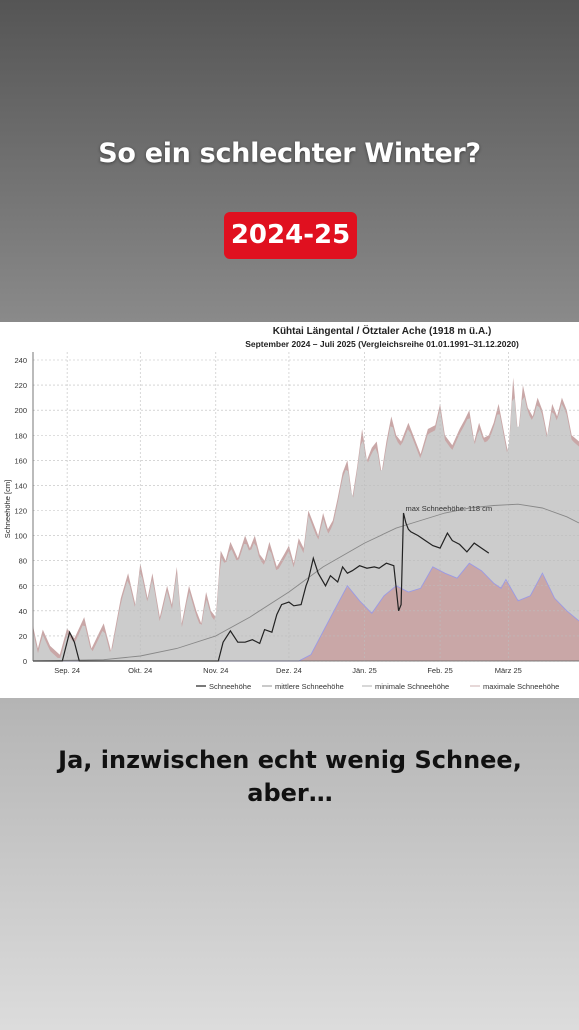 This screenshot has width=579, height=1030. I want to click on season-badge: 2024-25, so click(290, 235).